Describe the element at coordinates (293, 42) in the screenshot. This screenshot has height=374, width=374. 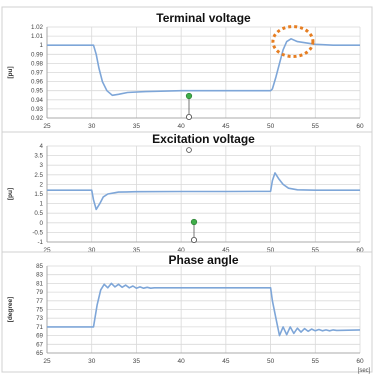
I see `highlight-circle` at that location.